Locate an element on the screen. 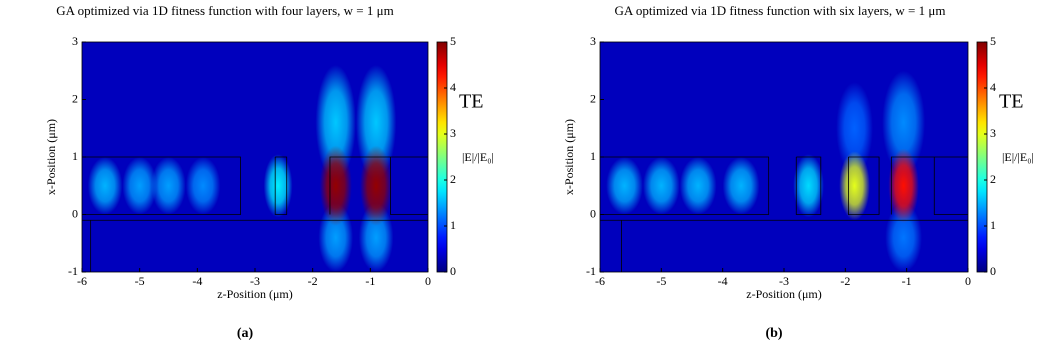 The height and width of the screenshot is (353, 1058). panel-caption: (a) is located at coordinates (245, 333).